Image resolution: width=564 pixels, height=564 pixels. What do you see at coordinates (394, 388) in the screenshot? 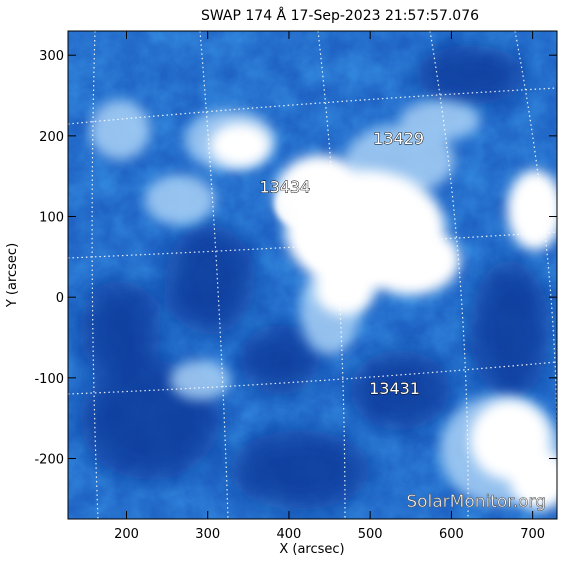
I see `active-region-label: 13431` at bounding box center [394, 388].